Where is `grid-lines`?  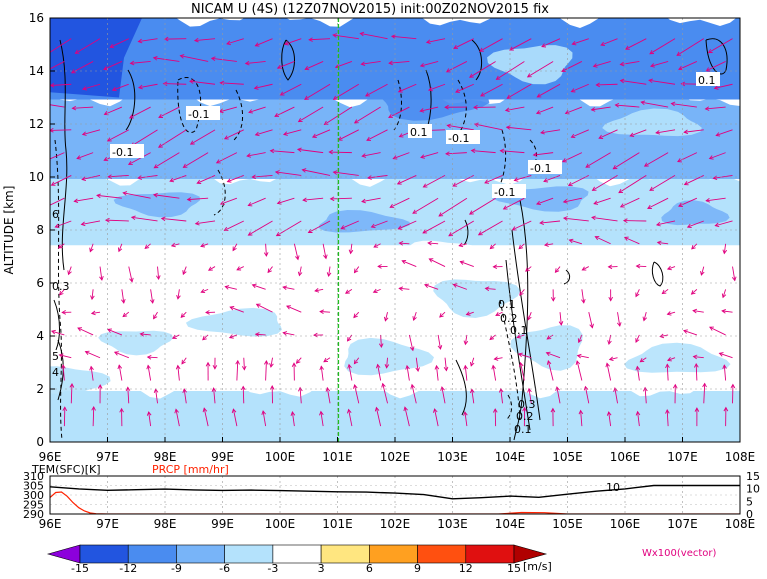 grid-lines is located at coordinates (395, 495).